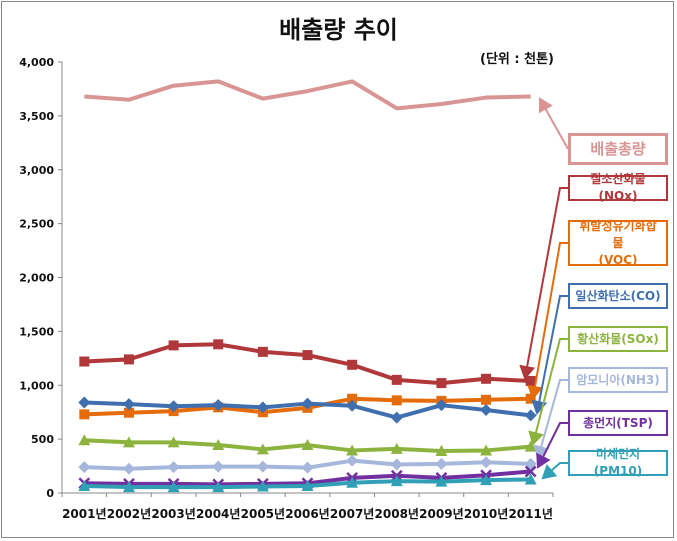 Image resolution: width=677 pixels, height=541 pixels. Describe the element at coordinates (441, 514) in the screenshot. I see `x-tick-label: 2009년` at that location.